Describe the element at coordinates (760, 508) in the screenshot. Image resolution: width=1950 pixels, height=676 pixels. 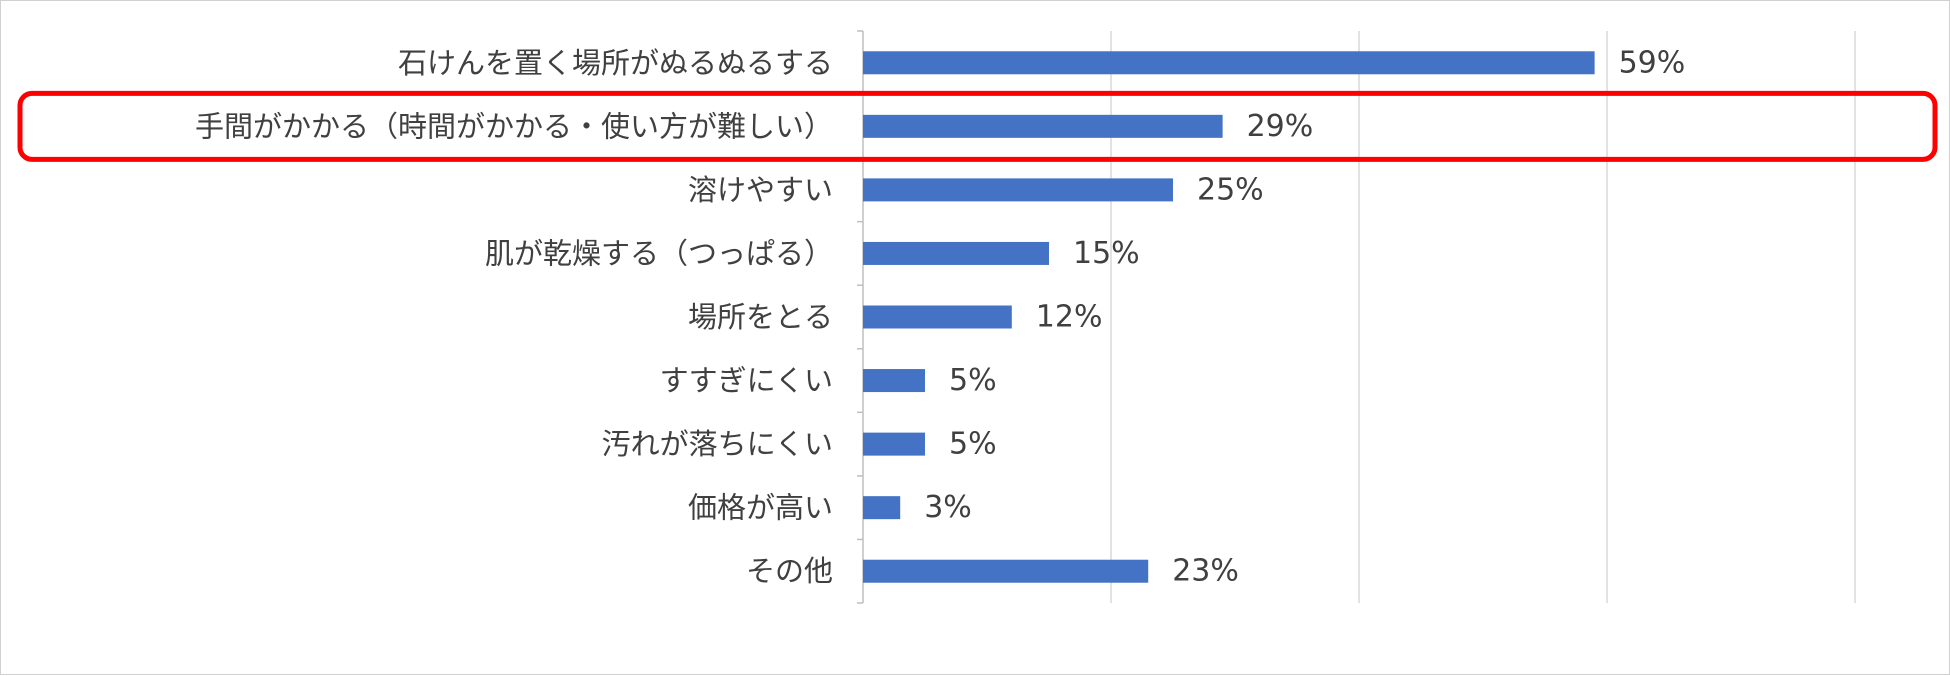
I see `category-label: 価格が高い` at that location.